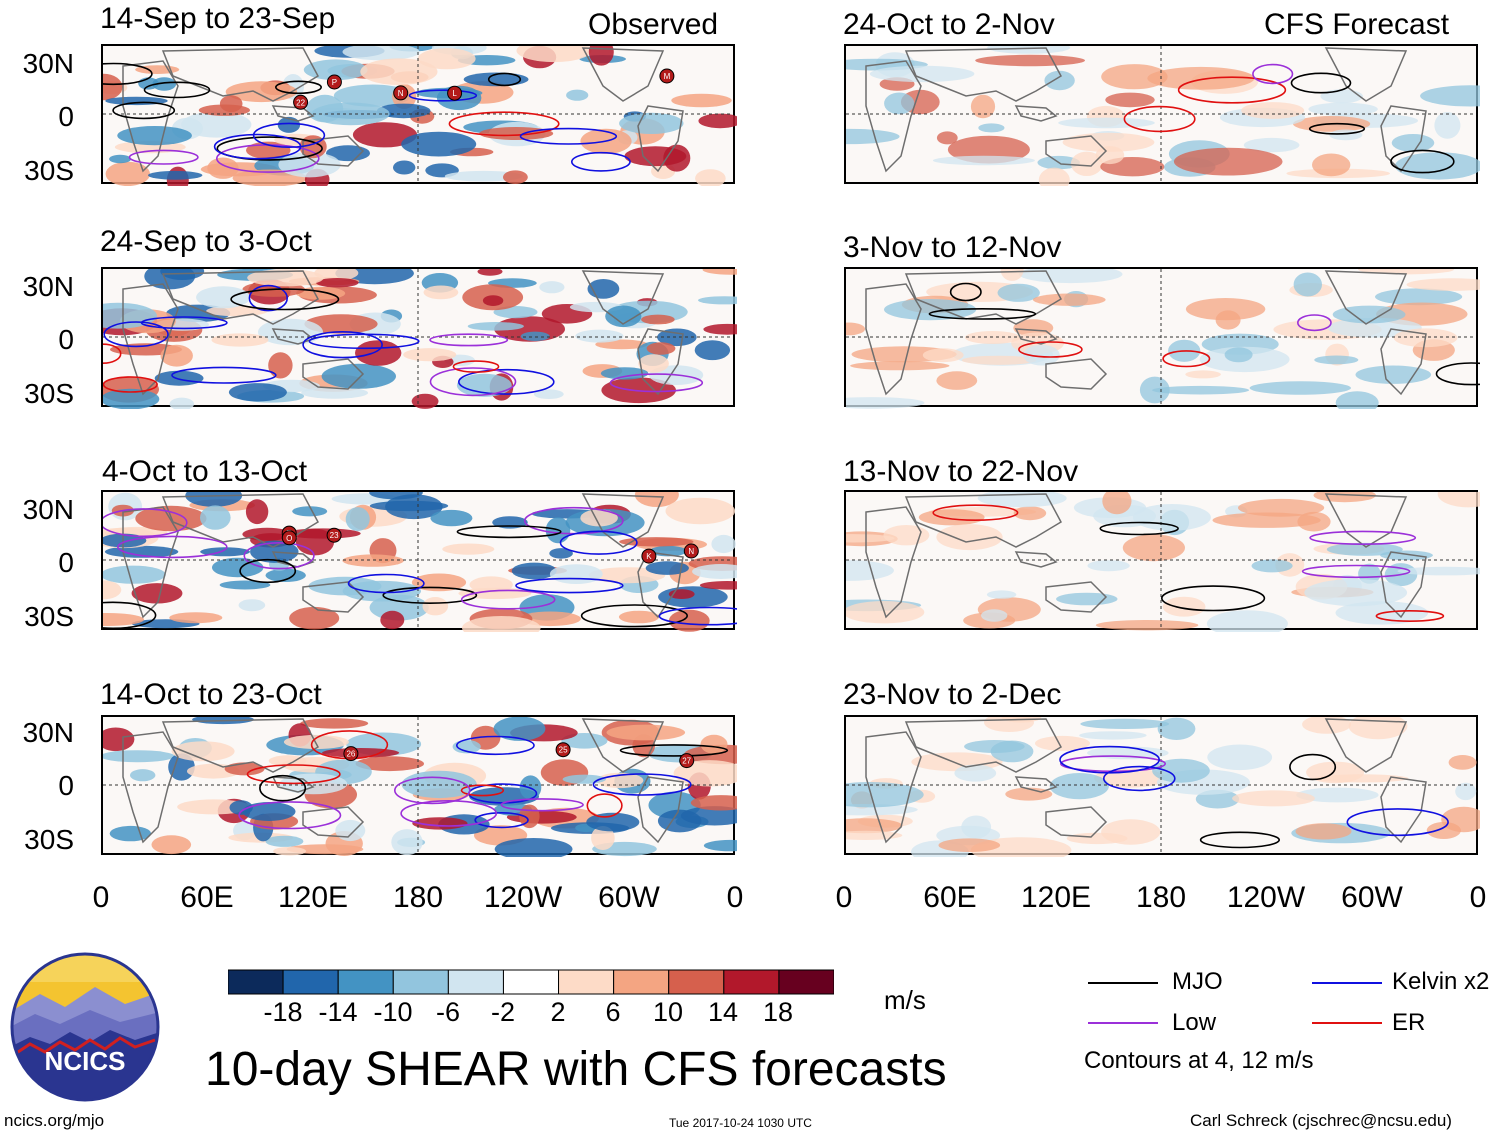 This screenshot has height=1137, width=1510. I want to click on map-panel-1-svg: 22 N P M L, so click(420, 116).